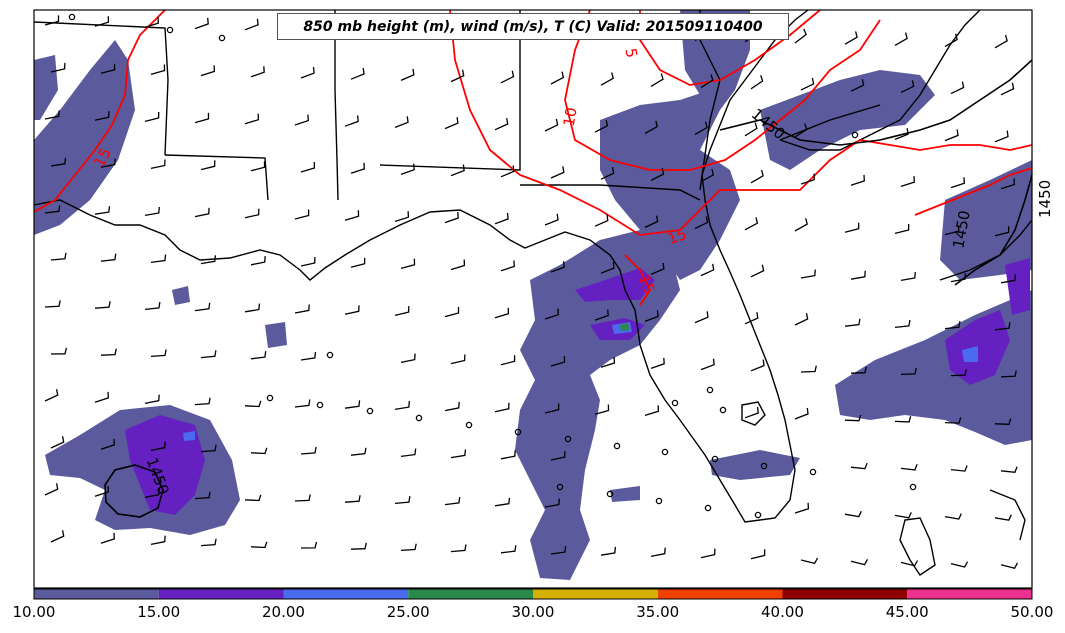 Image resolution: width=1065 pixels, height=633 pixels. I want to click on shade-region-east, so click(986, 220).